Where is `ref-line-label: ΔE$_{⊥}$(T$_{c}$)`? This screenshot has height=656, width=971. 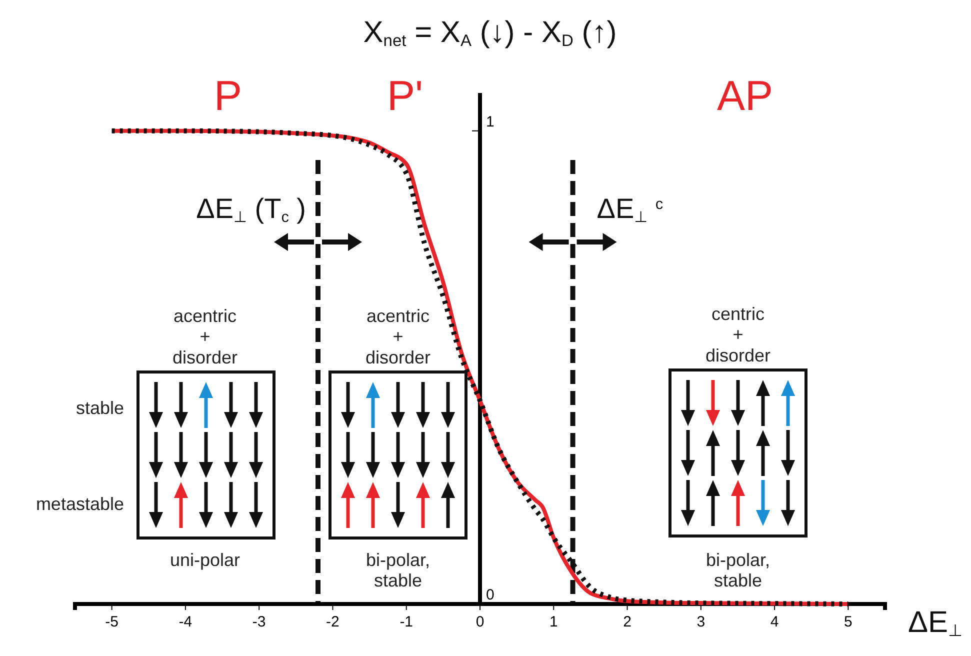
ref-line-label: ΔE$_{⊥}$(T$_{c}$) is located at coordinates (251, 209).